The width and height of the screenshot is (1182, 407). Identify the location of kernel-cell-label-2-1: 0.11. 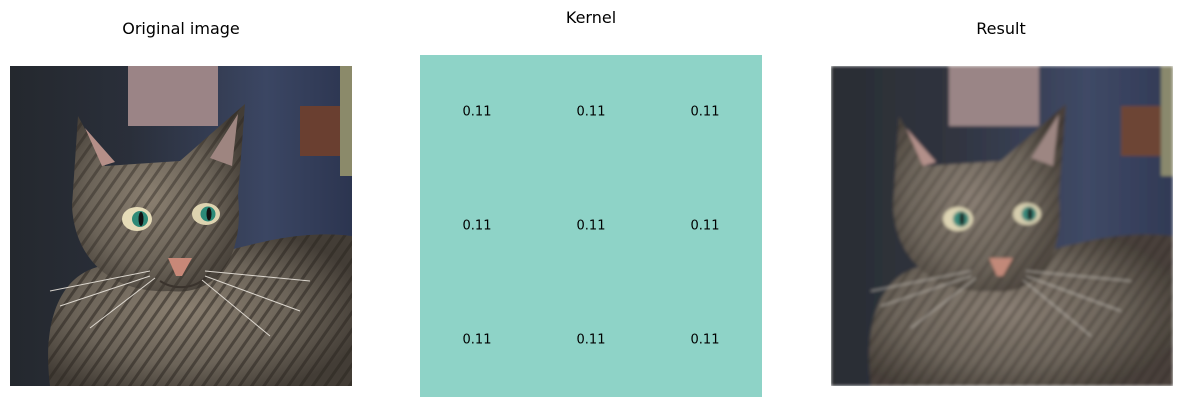
(591, 340).